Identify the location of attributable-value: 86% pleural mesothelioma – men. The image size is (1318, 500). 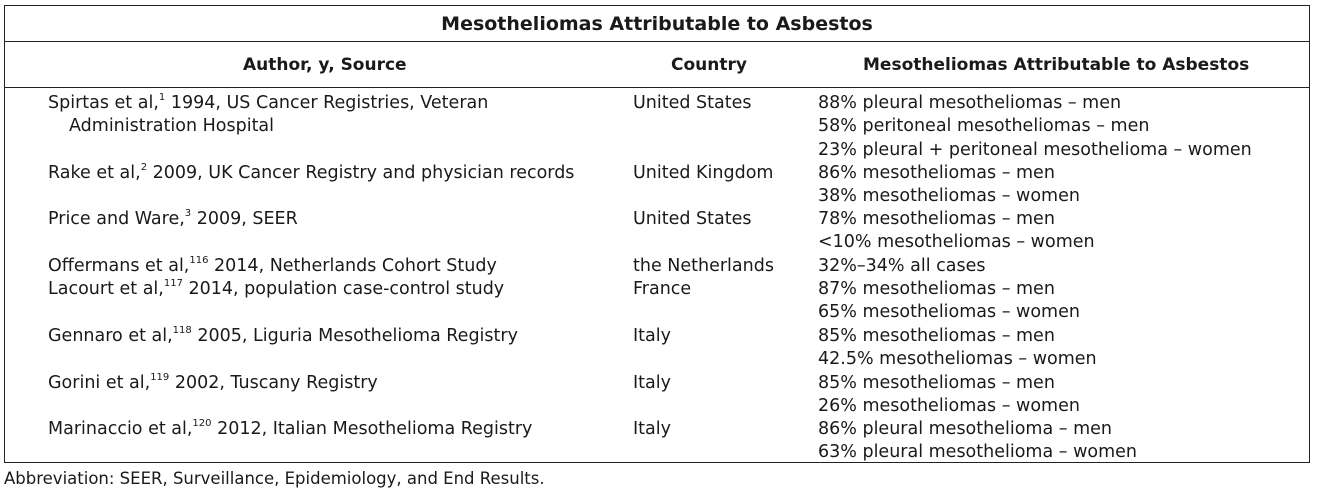
(965, 429).